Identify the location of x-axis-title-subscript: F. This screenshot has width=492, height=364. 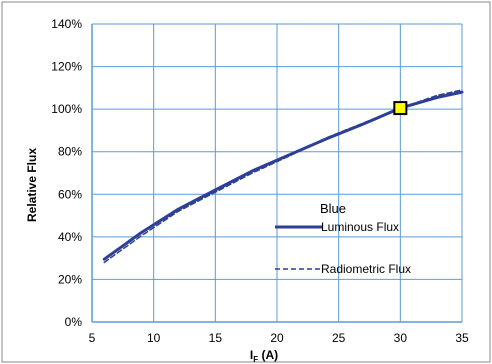
(255, 359).